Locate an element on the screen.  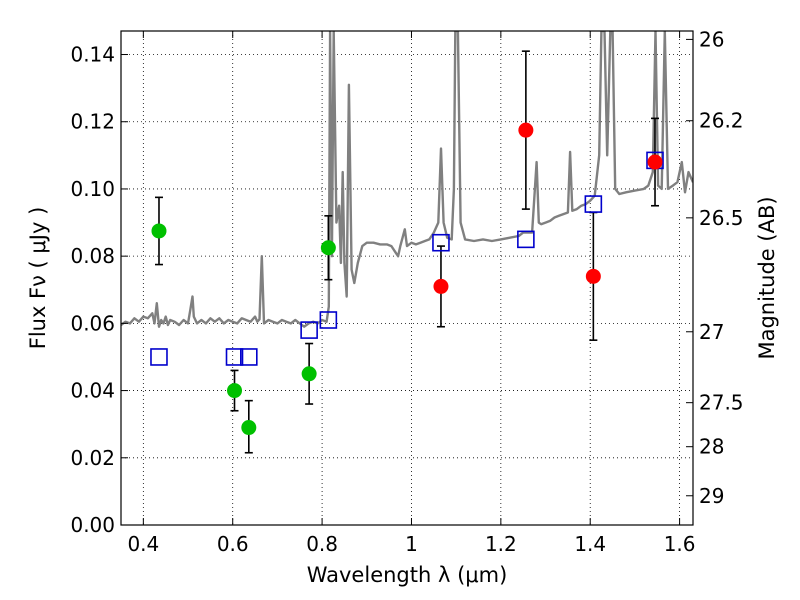
y2-tick-label: 26.5 is located at coordinates (721, 218).